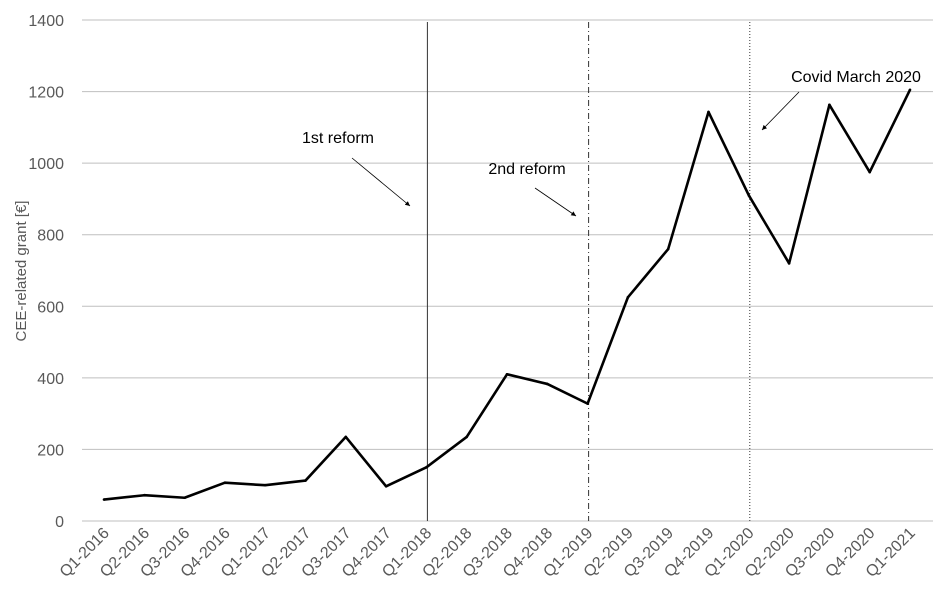 Image resolution: width=933 pixels, height=598 pixels. Describe the element at coordinates (46, 272) in the screenshot. I see `y-axis-ticks: 0 200 400 600 800 1000 1200 1400` at that location.